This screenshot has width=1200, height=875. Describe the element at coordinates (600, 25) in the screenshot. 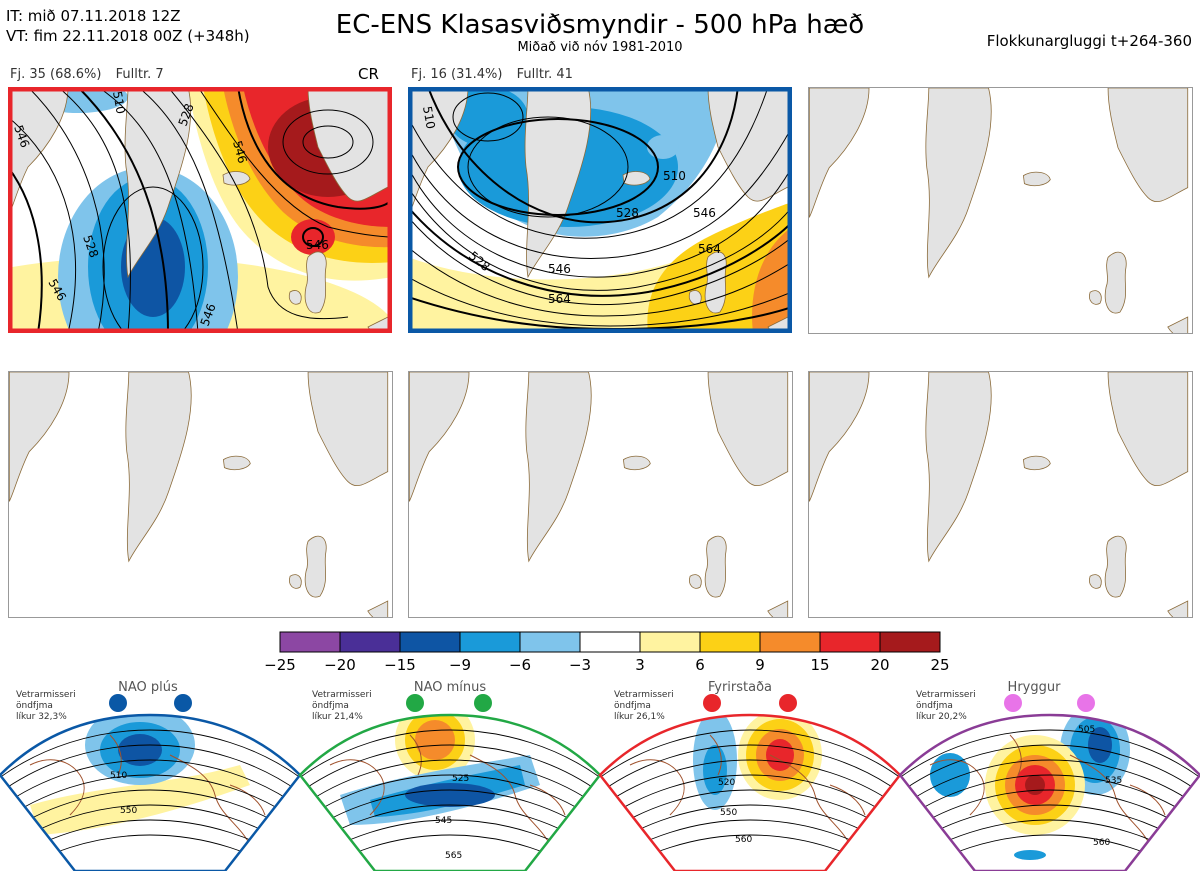

I see `page-title: EC-ENS Klasasviðsmyndir - 500 hPa hæð` at that location.